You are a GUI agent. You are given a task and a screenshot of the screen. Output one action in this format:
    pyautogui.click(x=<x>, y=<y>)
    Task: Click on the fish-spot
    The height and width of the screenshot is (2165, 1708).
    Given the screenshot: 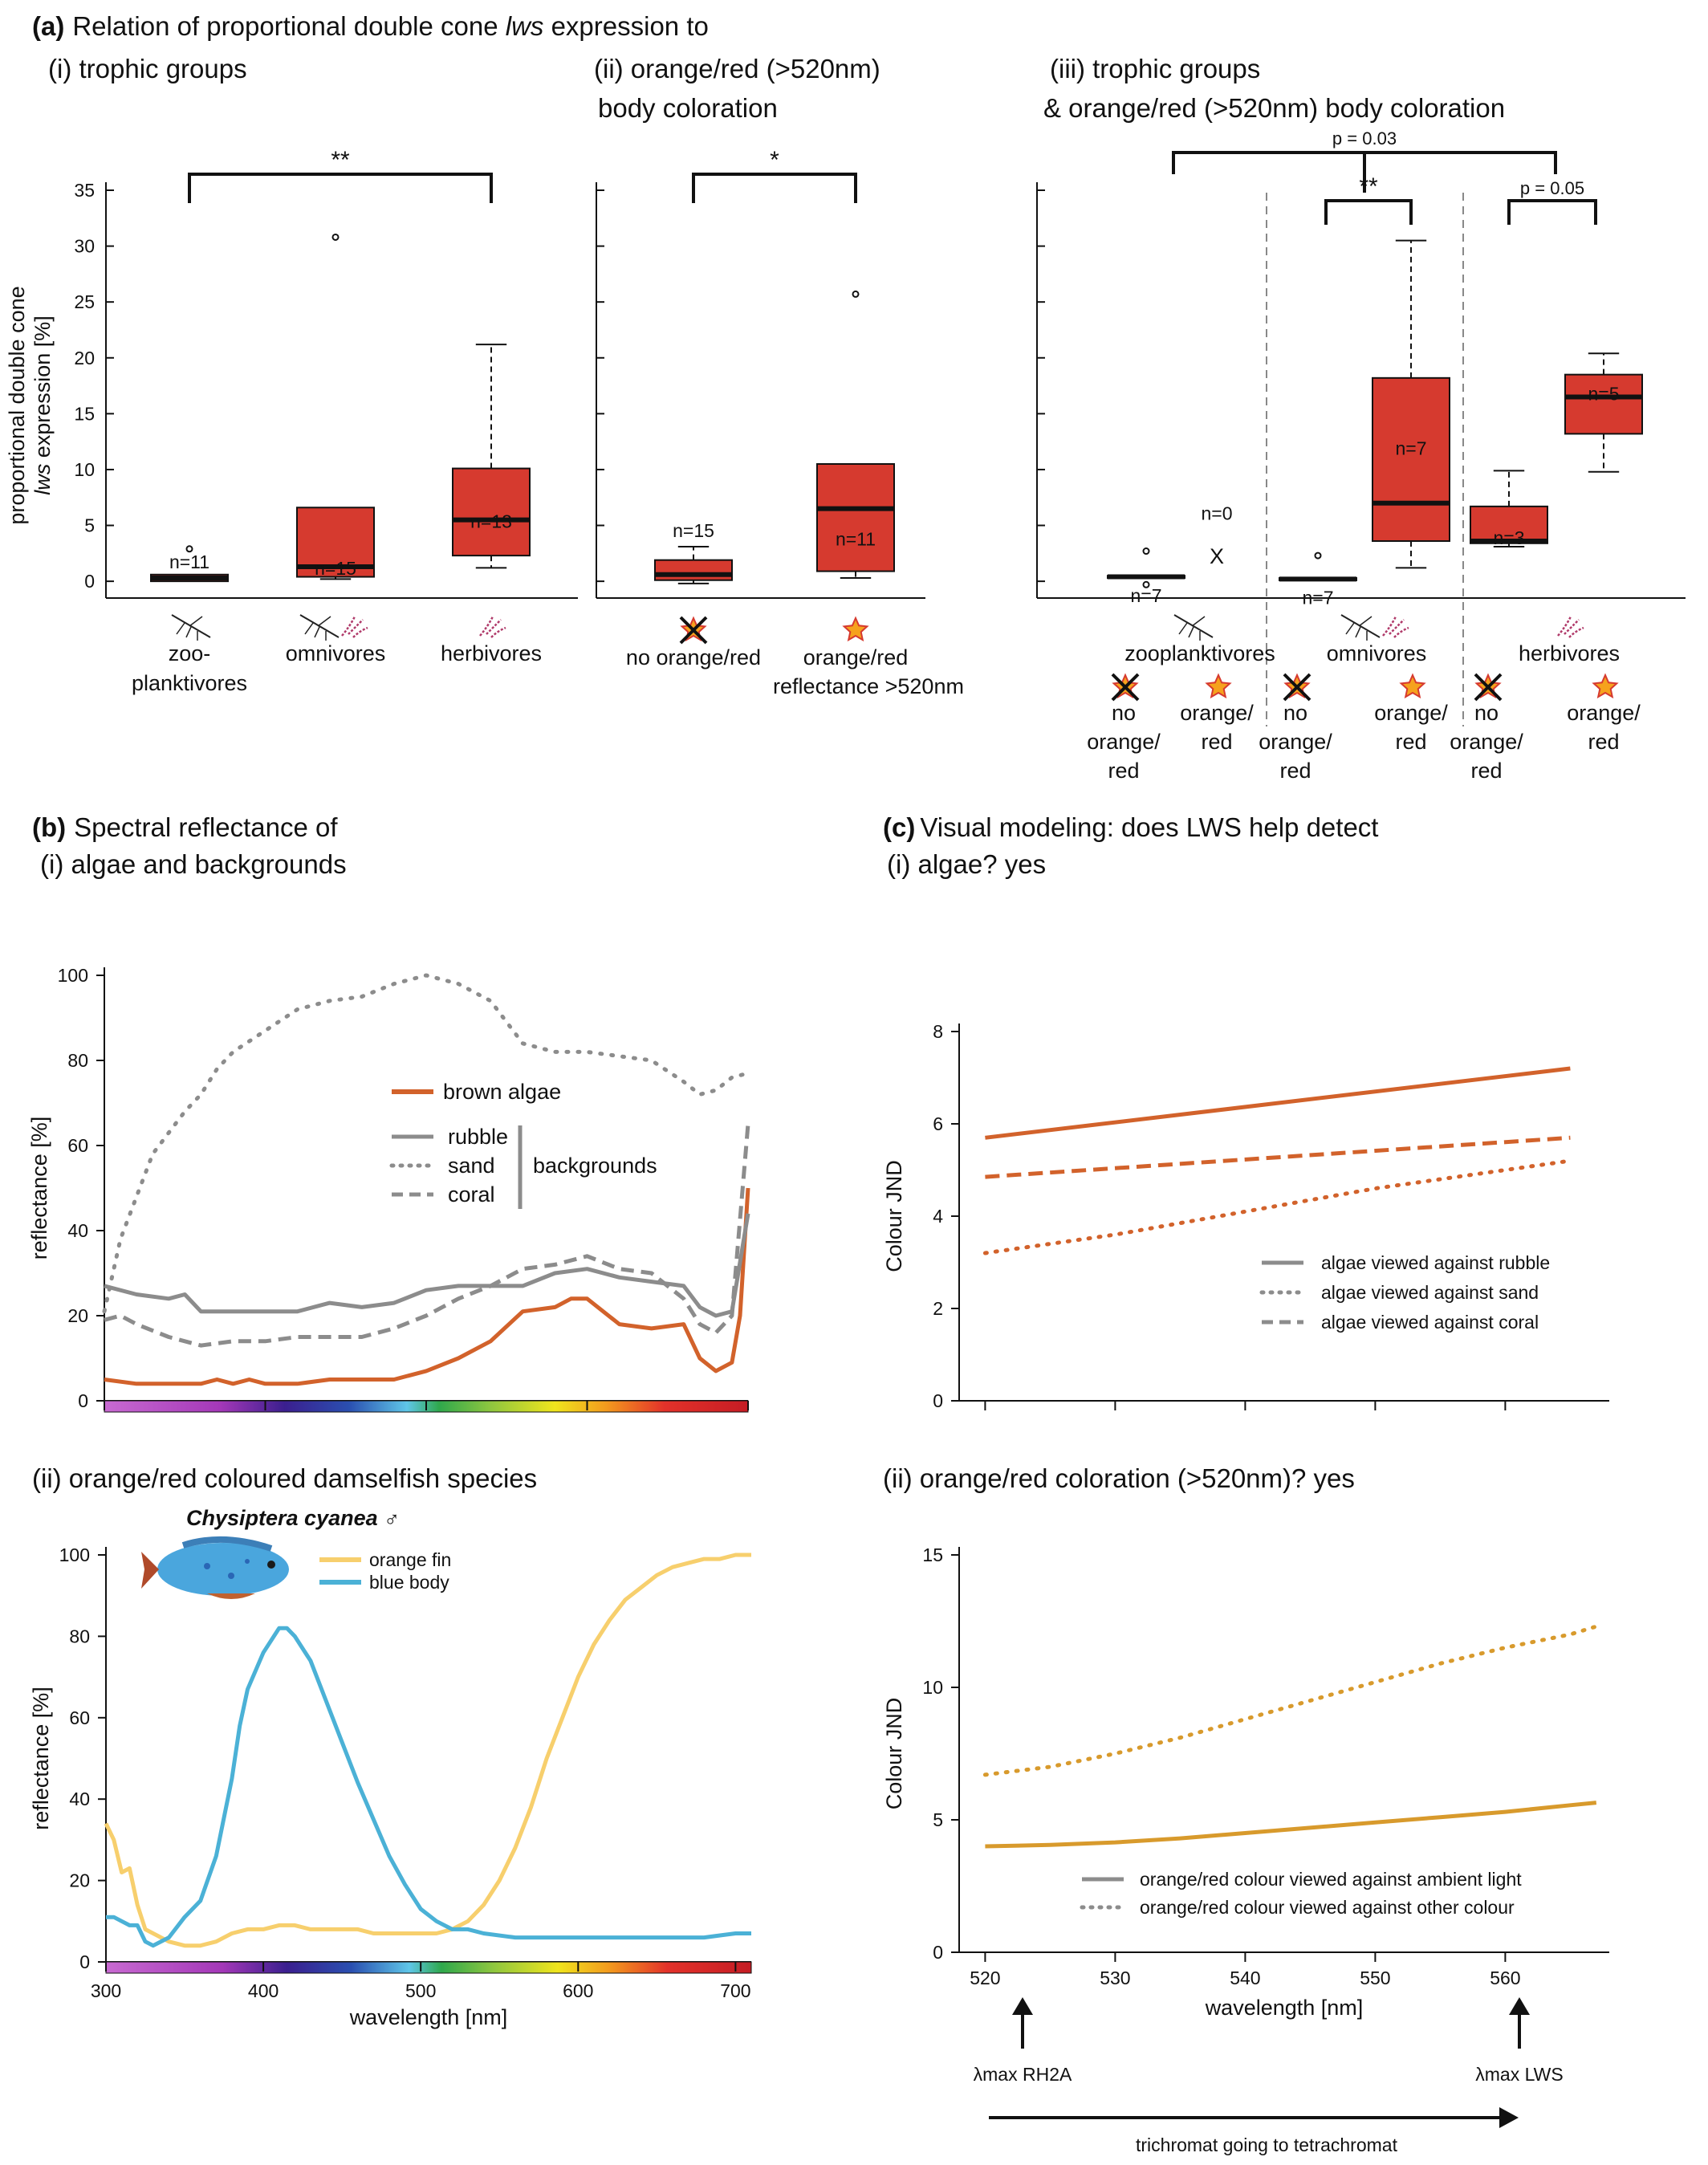 What is the action you would take?
    pyautogui.click(x=207, y=1566)
    